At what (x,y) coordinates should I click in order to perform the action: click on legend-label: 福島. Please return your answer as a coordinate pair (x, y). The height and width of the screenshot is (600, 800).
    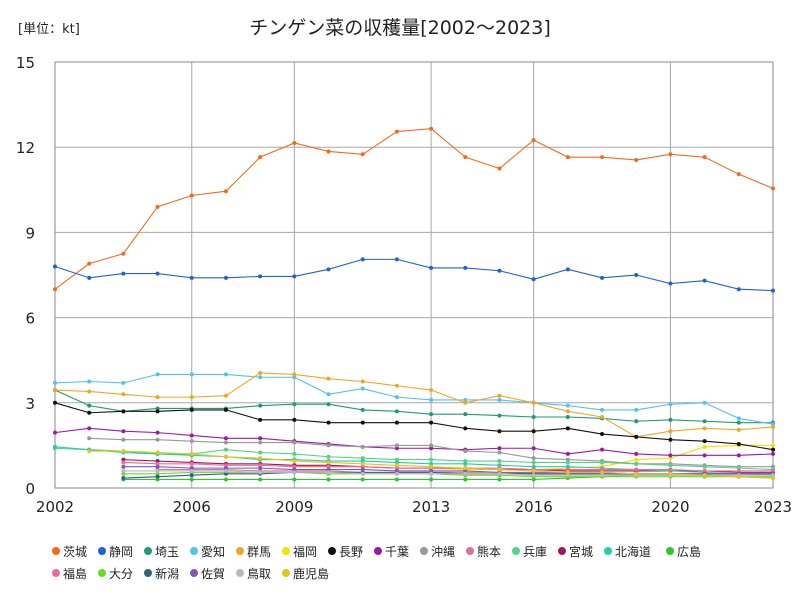
    Looking at the image, I should click on (75, 573).